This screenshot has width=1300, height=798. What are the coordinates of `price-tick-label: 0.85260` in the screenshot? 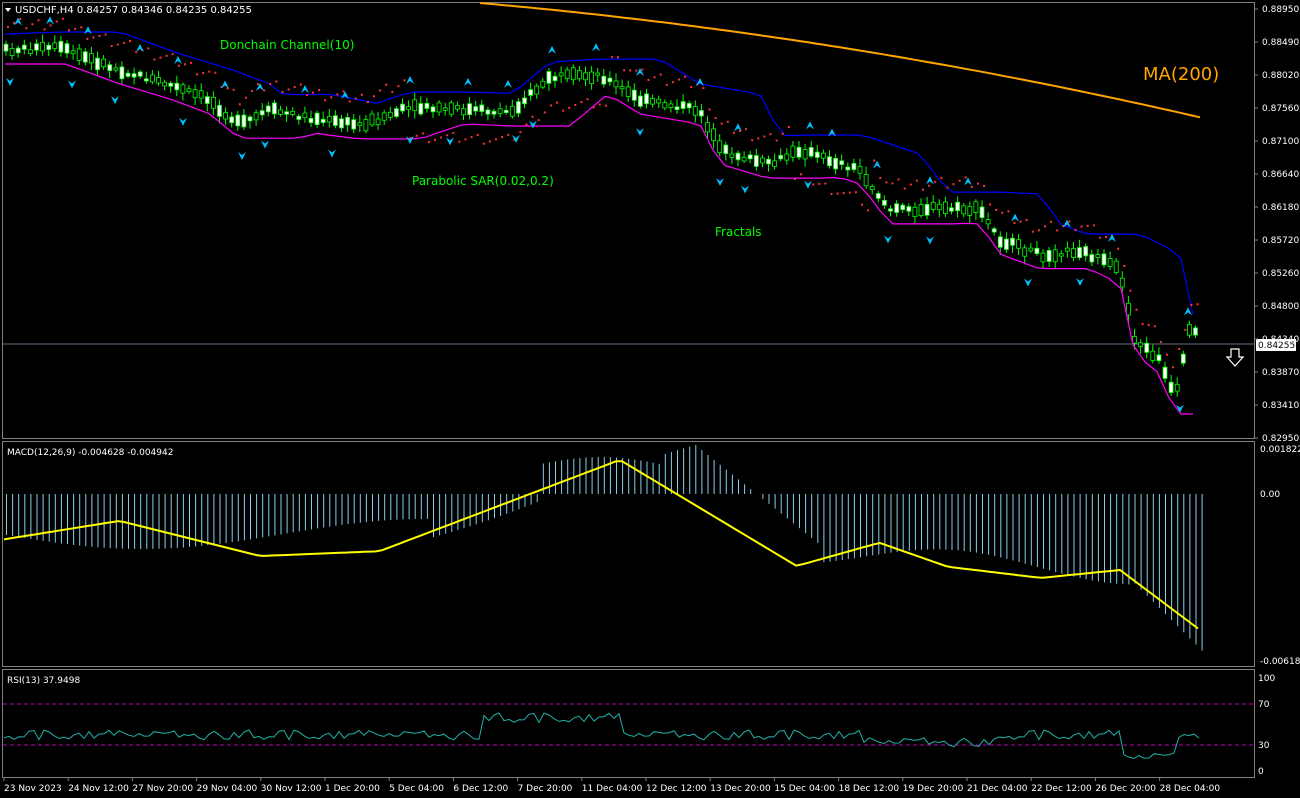 It's located at (1280, 274).